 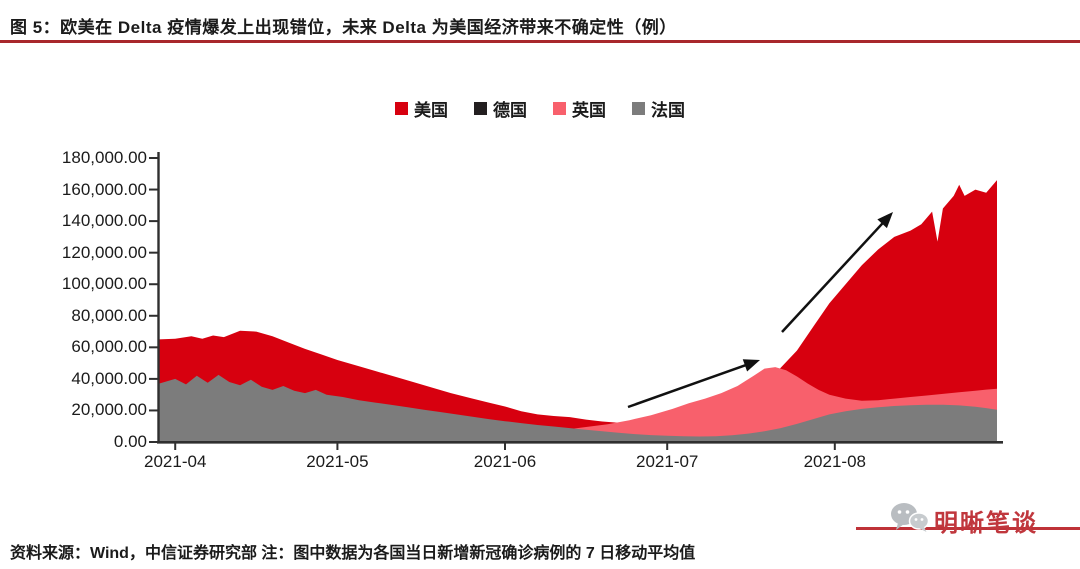 I want to click on legend-label-uk: 英国, so click(x=589, y=110).